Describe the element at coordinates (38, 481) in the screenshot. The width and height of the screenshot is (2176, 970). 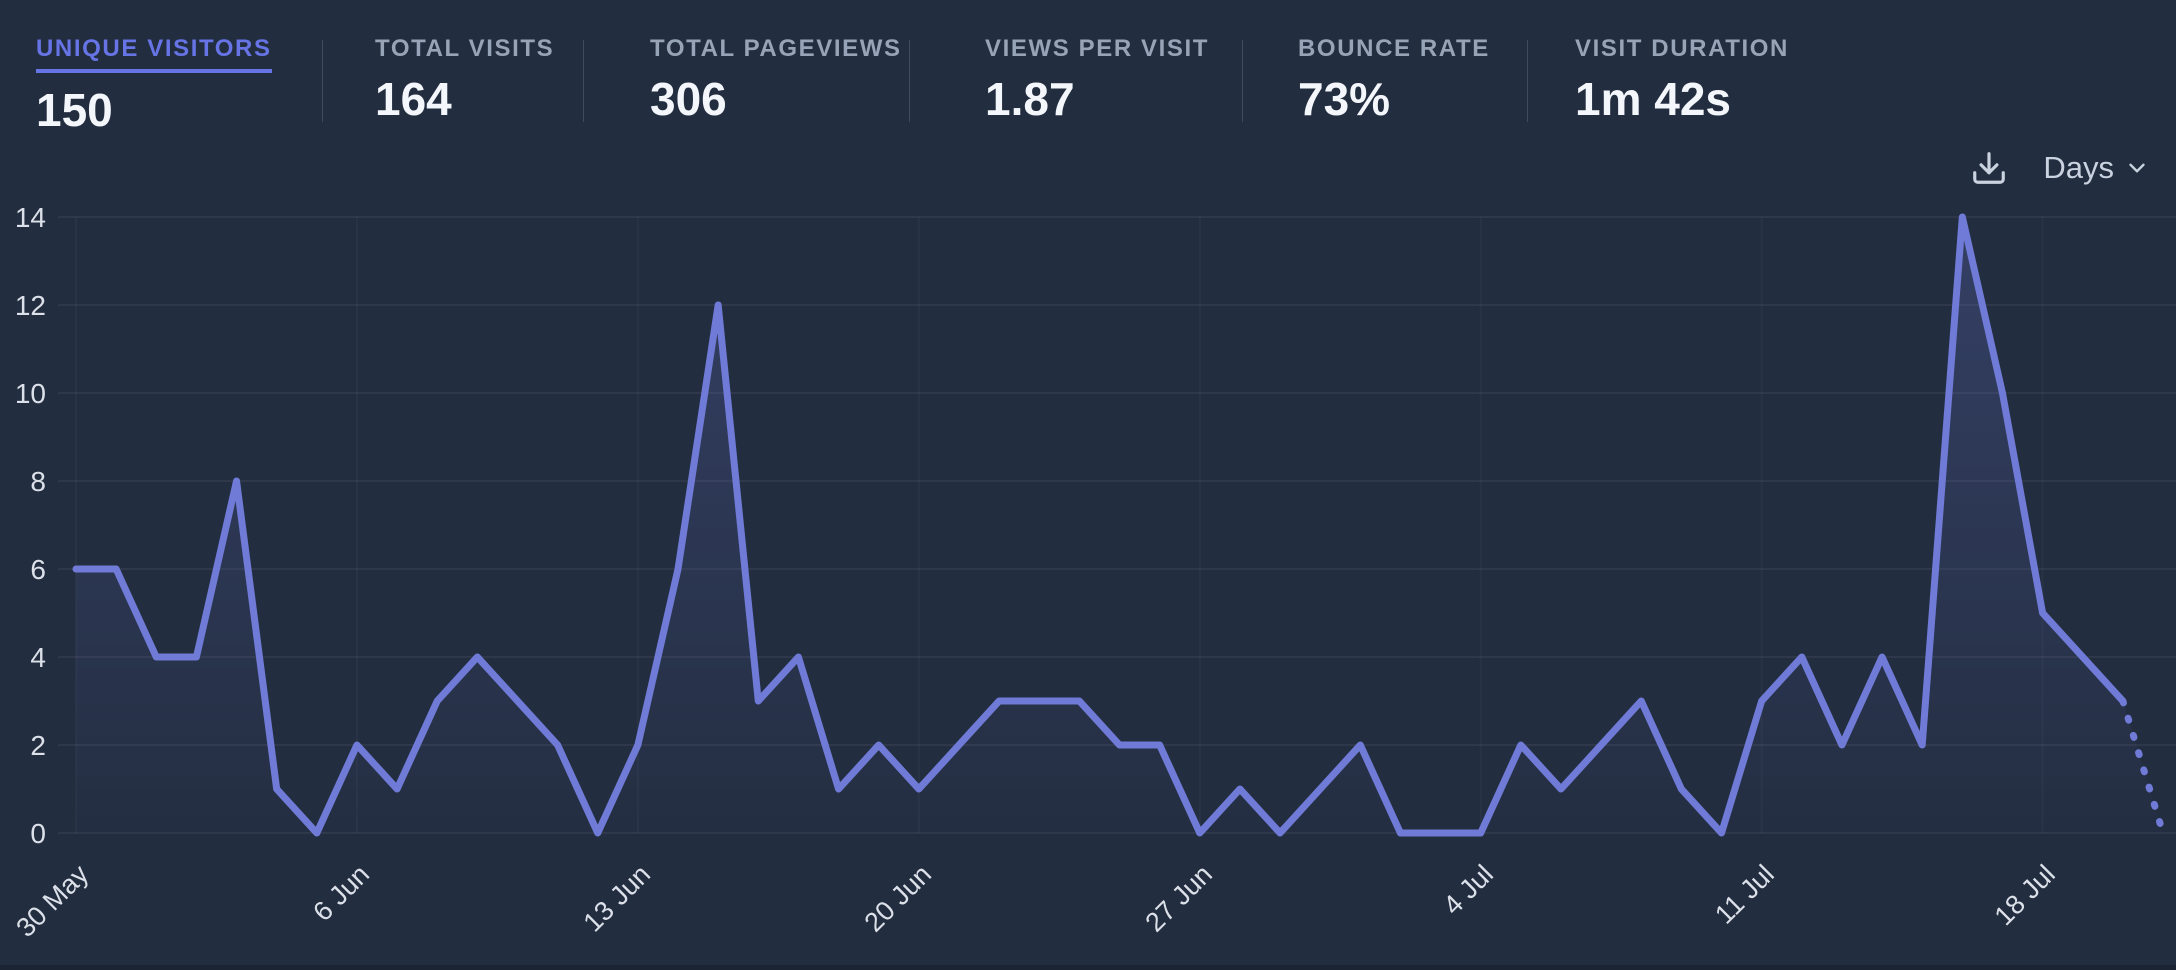
I see `y-axis-tick-label: 8` at that location.